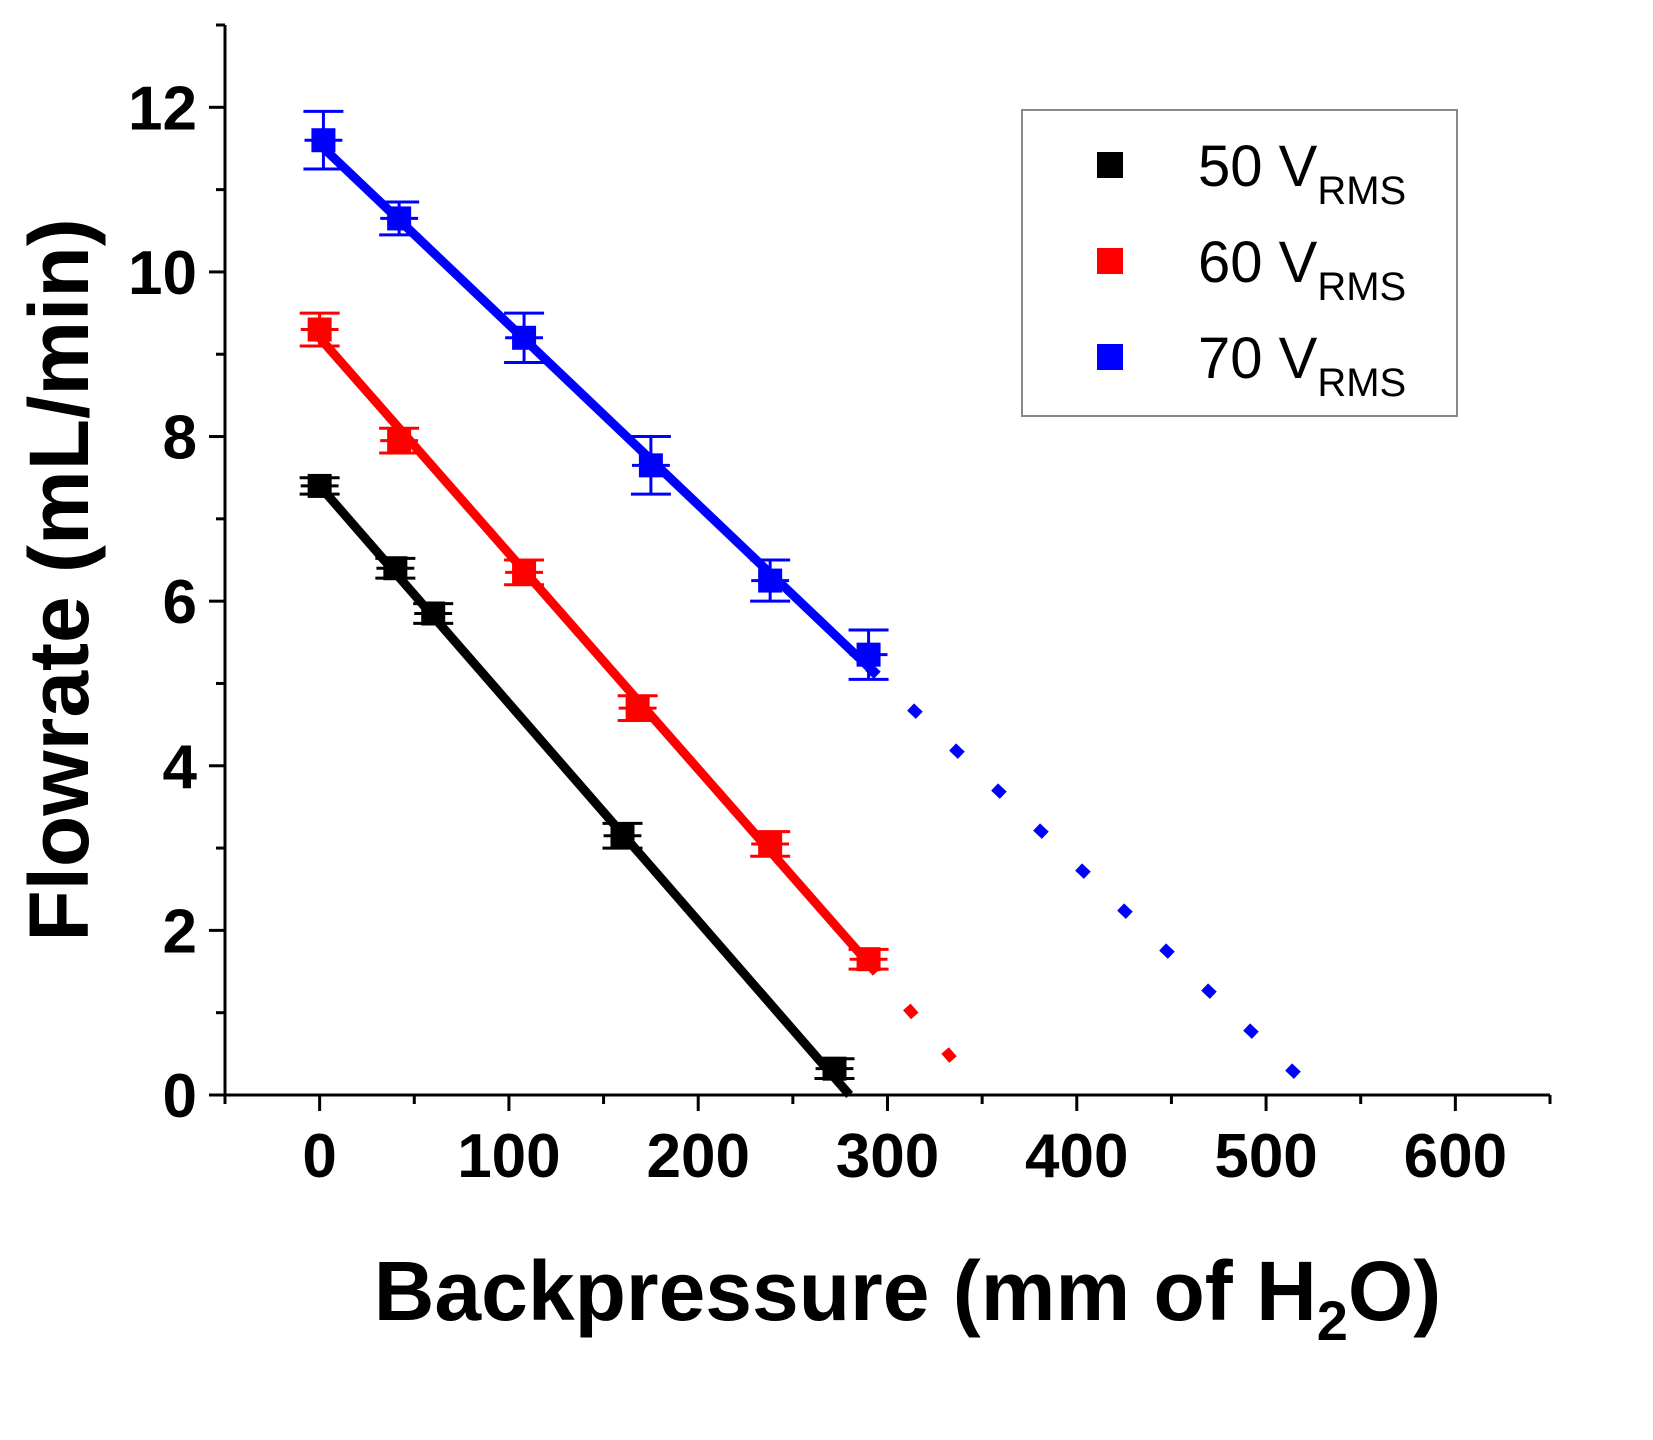  I want to click on x-axis-title-tail: O), so click(1394, 1291).